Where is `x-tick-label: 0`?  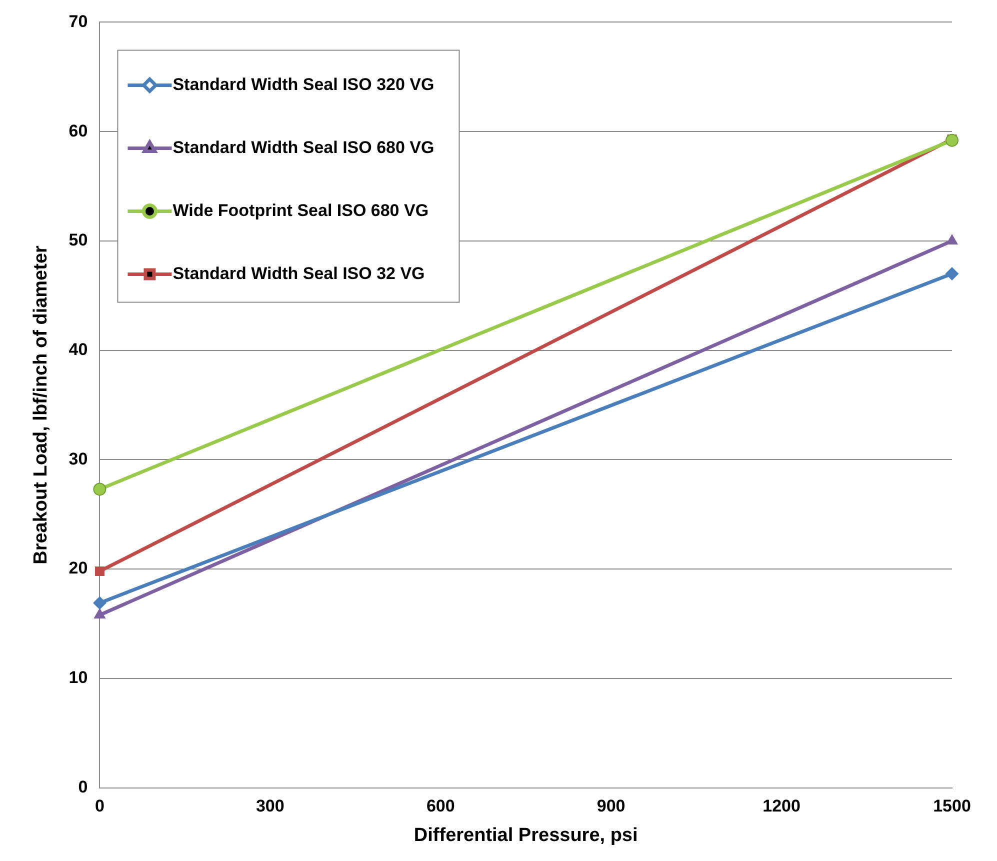 x-tick-label: 0 is located at coordinates (99, 806).